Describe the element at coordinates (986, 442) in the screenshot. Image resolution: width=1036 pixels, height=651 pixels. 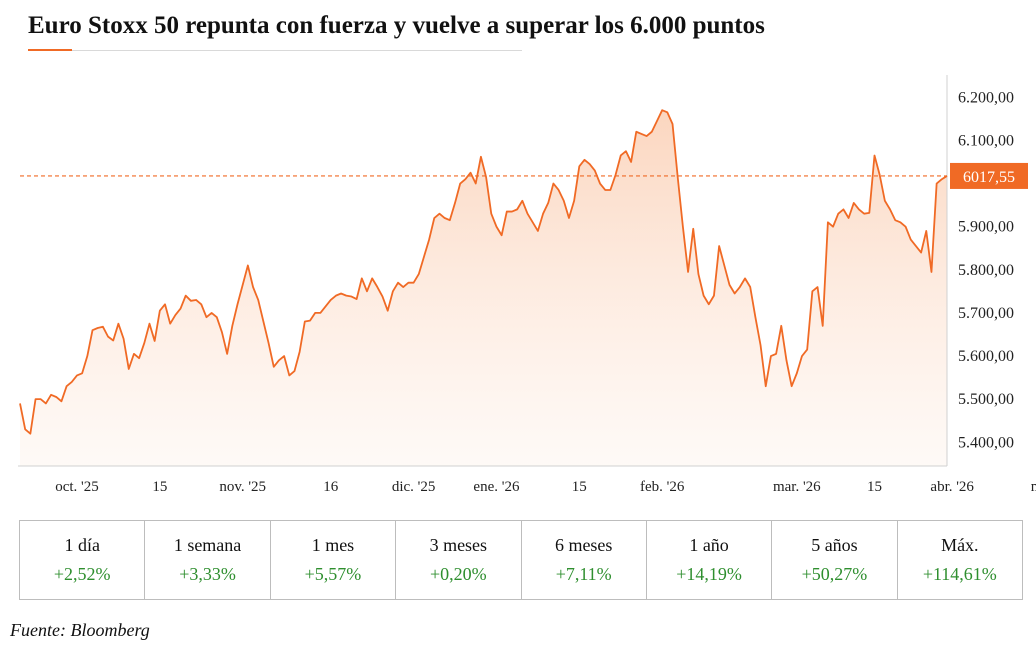
I see `y-tick-label: 5.400,00` at that location.